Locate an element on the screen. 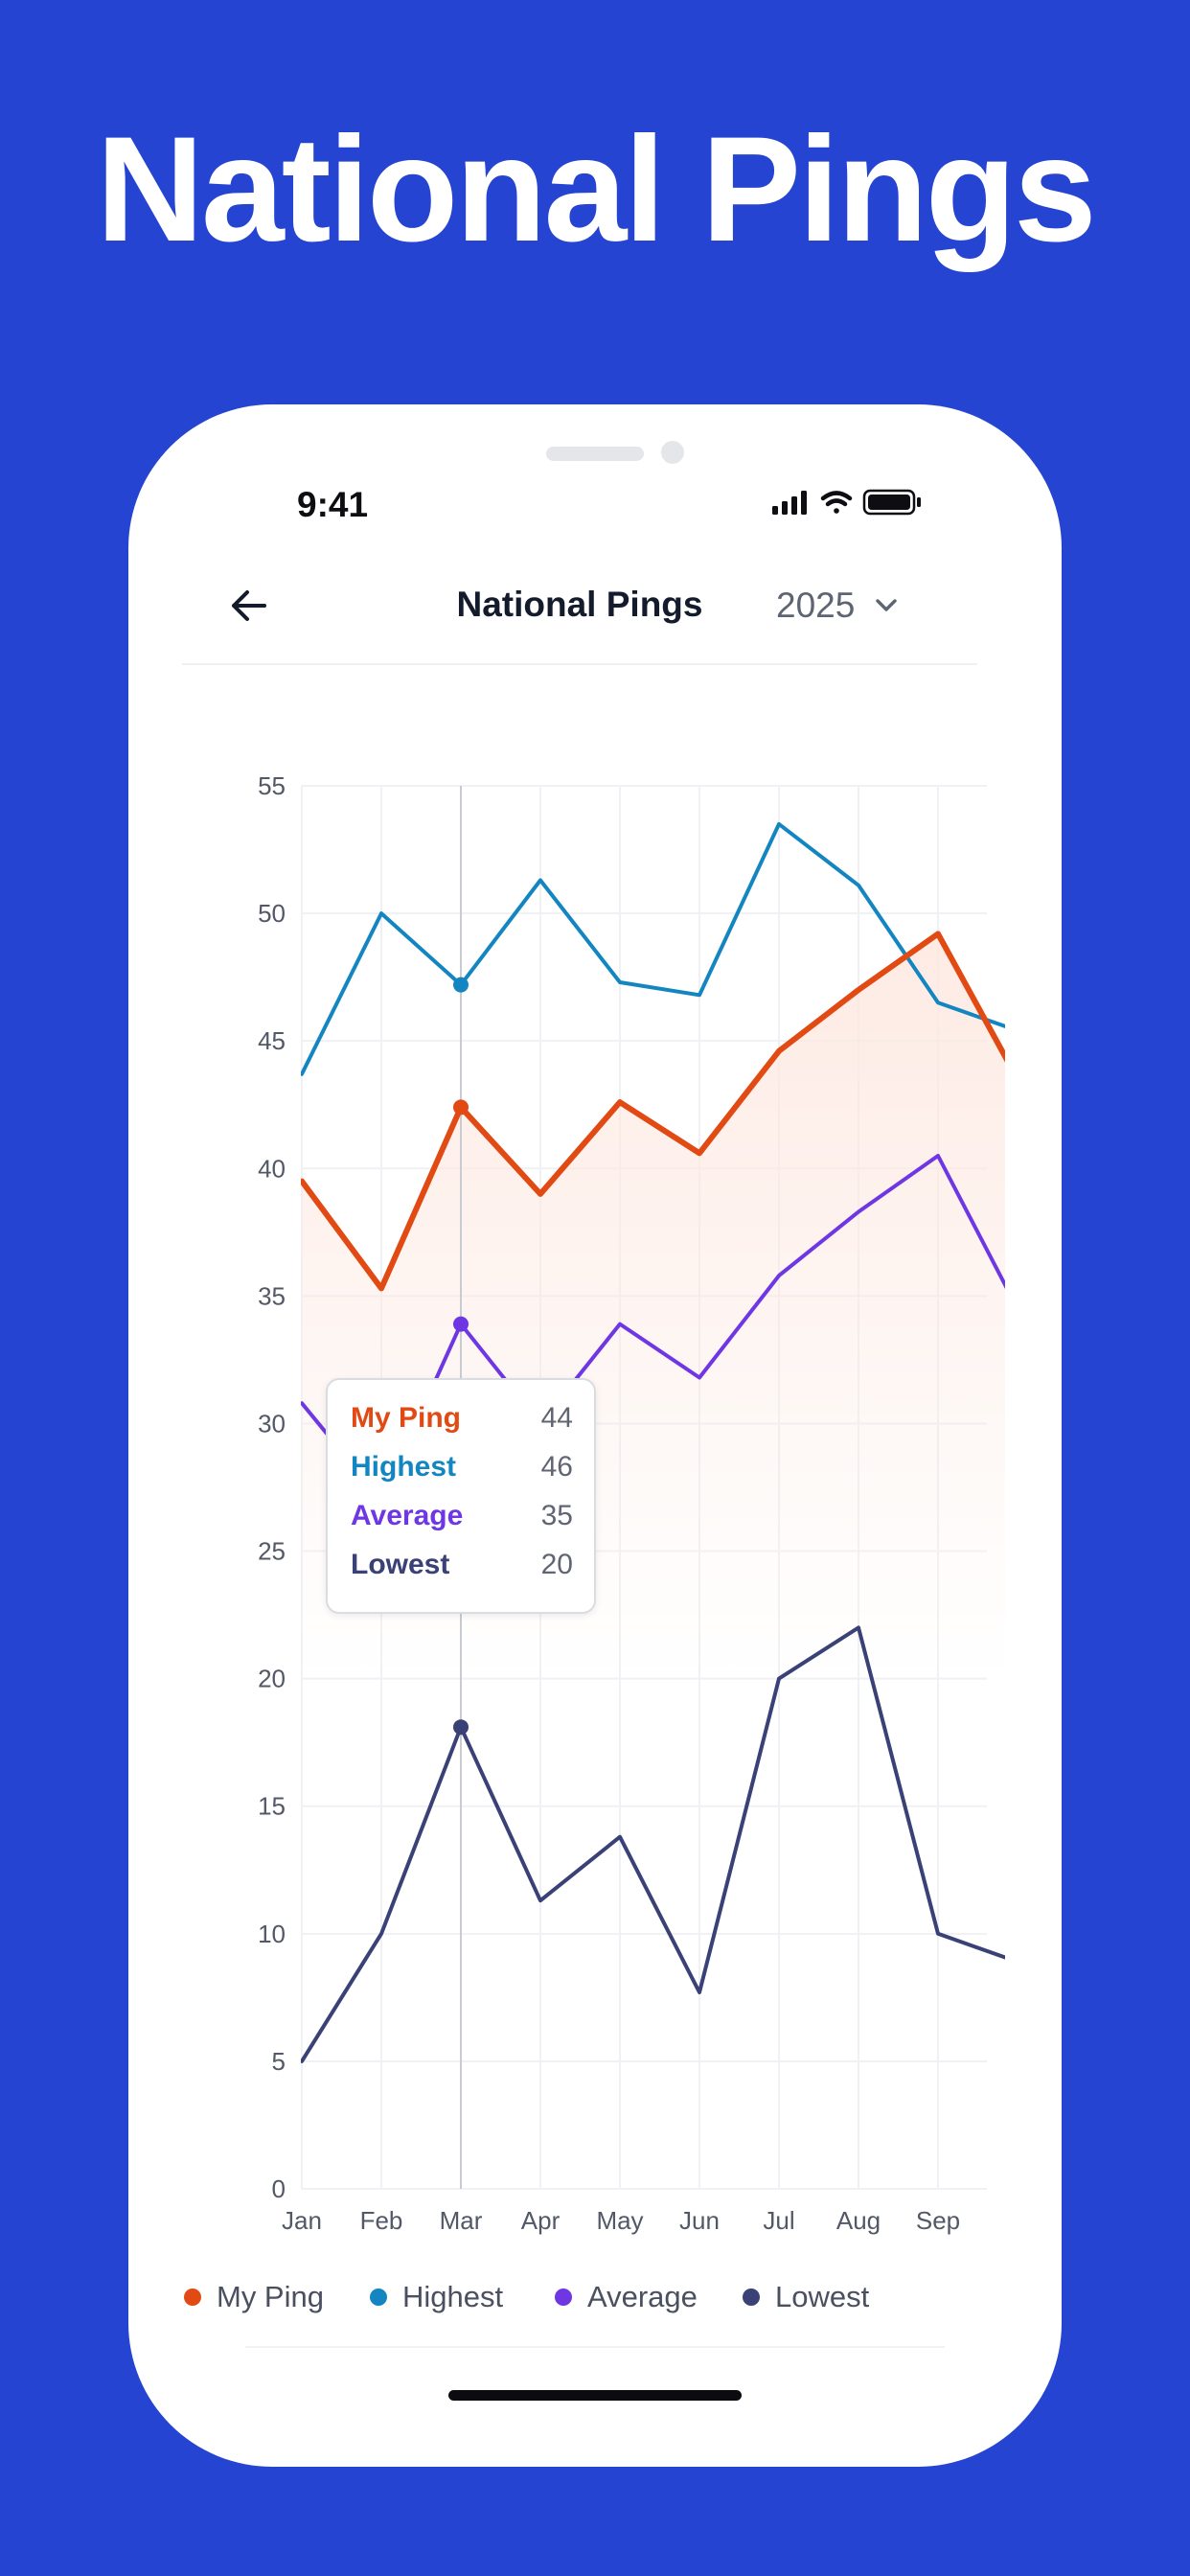 The image size is (1190, 2576). app-header: National Pings 2025 is located at coordinates (579, 611).